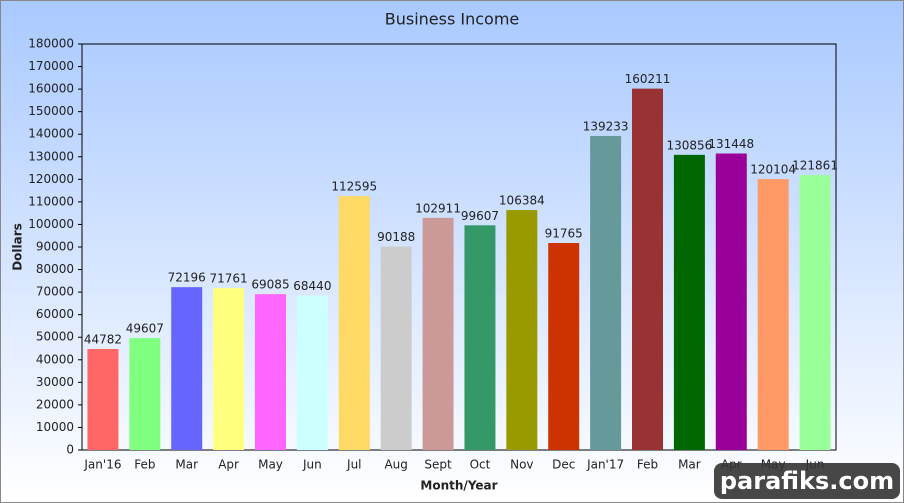 Image resolution: width=904 pixels, height=503 pixels. I want to click on y-tick-label: 160000, so click(51, 89).